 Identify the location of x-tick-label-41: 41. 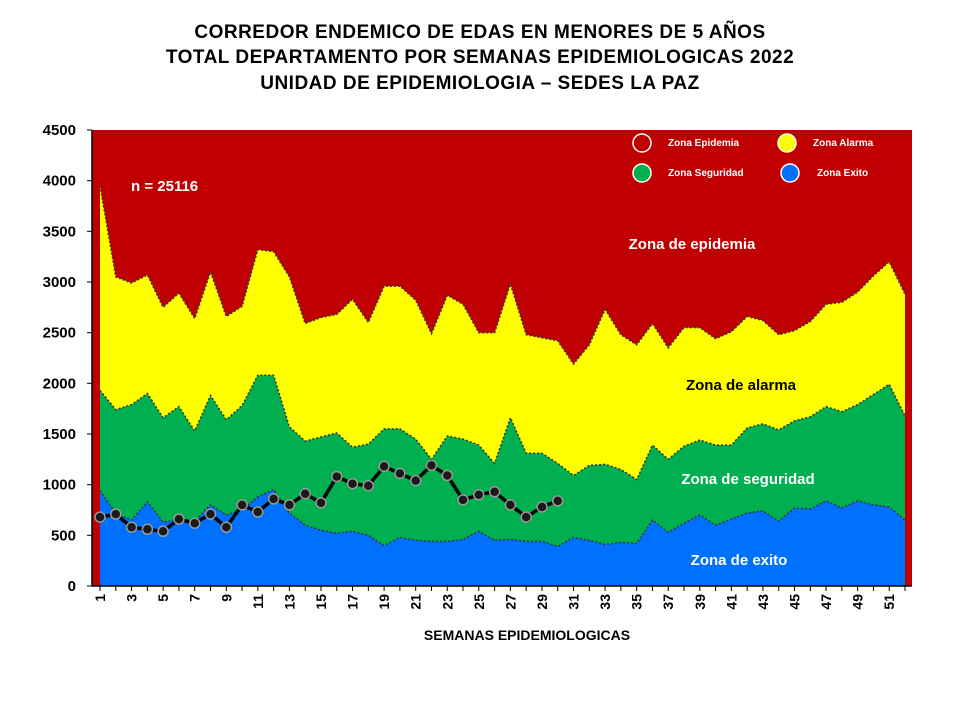
(731, 602).